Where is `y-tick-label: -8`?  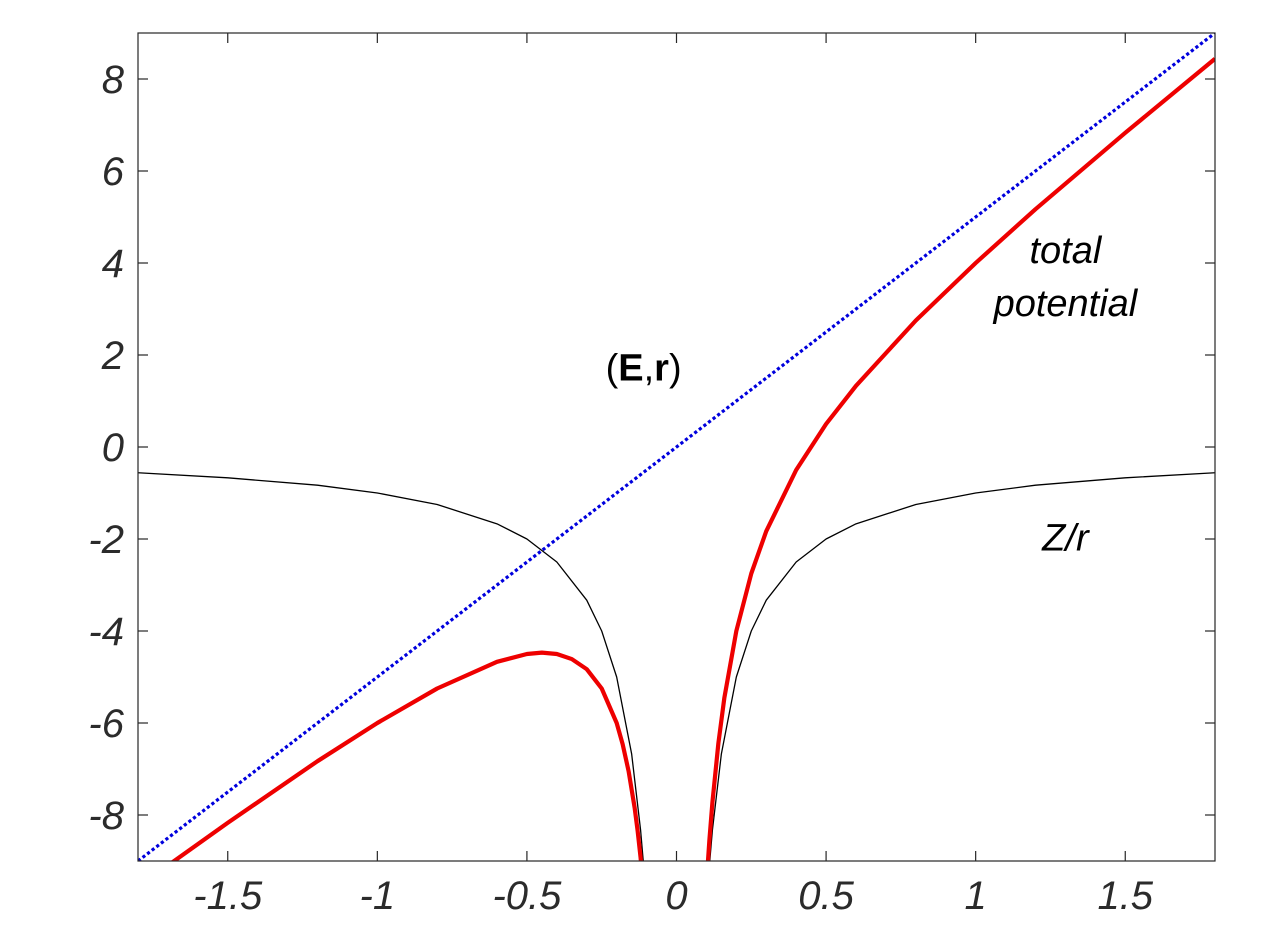 y-tick-label: -8 is located at coordinates (106, 816).